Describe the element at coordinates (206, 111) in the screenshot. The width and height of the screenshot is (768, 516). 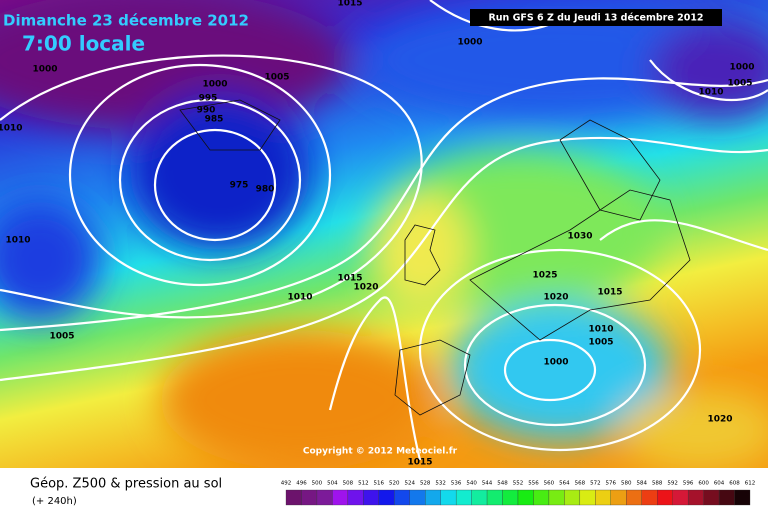
I see `isobar-label: 990` at that location.